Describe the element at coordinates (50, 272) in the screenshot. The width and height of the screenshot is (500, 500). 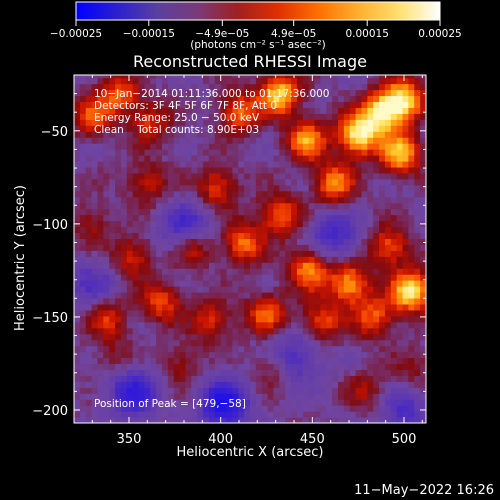
I see `y-tick-labels: −50−100−150−200` at that location.